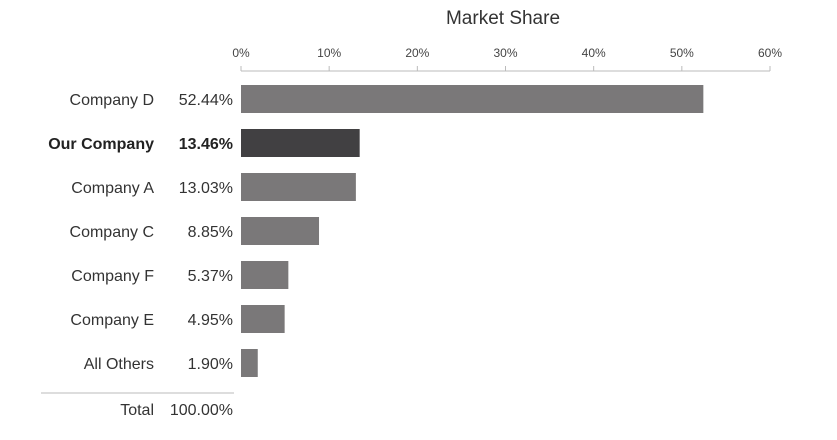 The width and height of the screenshot is (837, 440). What do you see at coordinates (770, 53) in the screenshot?
I see `x-tick-label: 60%` at bounding box center [770, 53].